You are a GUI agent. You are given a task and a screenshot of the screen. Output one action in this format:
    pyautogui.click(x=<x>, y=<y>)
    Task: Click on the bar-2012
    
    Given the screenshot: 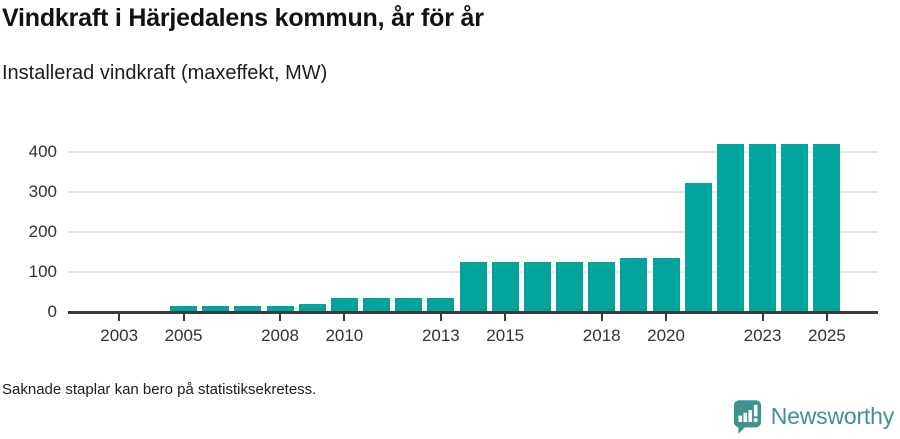 What is the action you would take?
    pyautogui.click(x=409, y=305)
    